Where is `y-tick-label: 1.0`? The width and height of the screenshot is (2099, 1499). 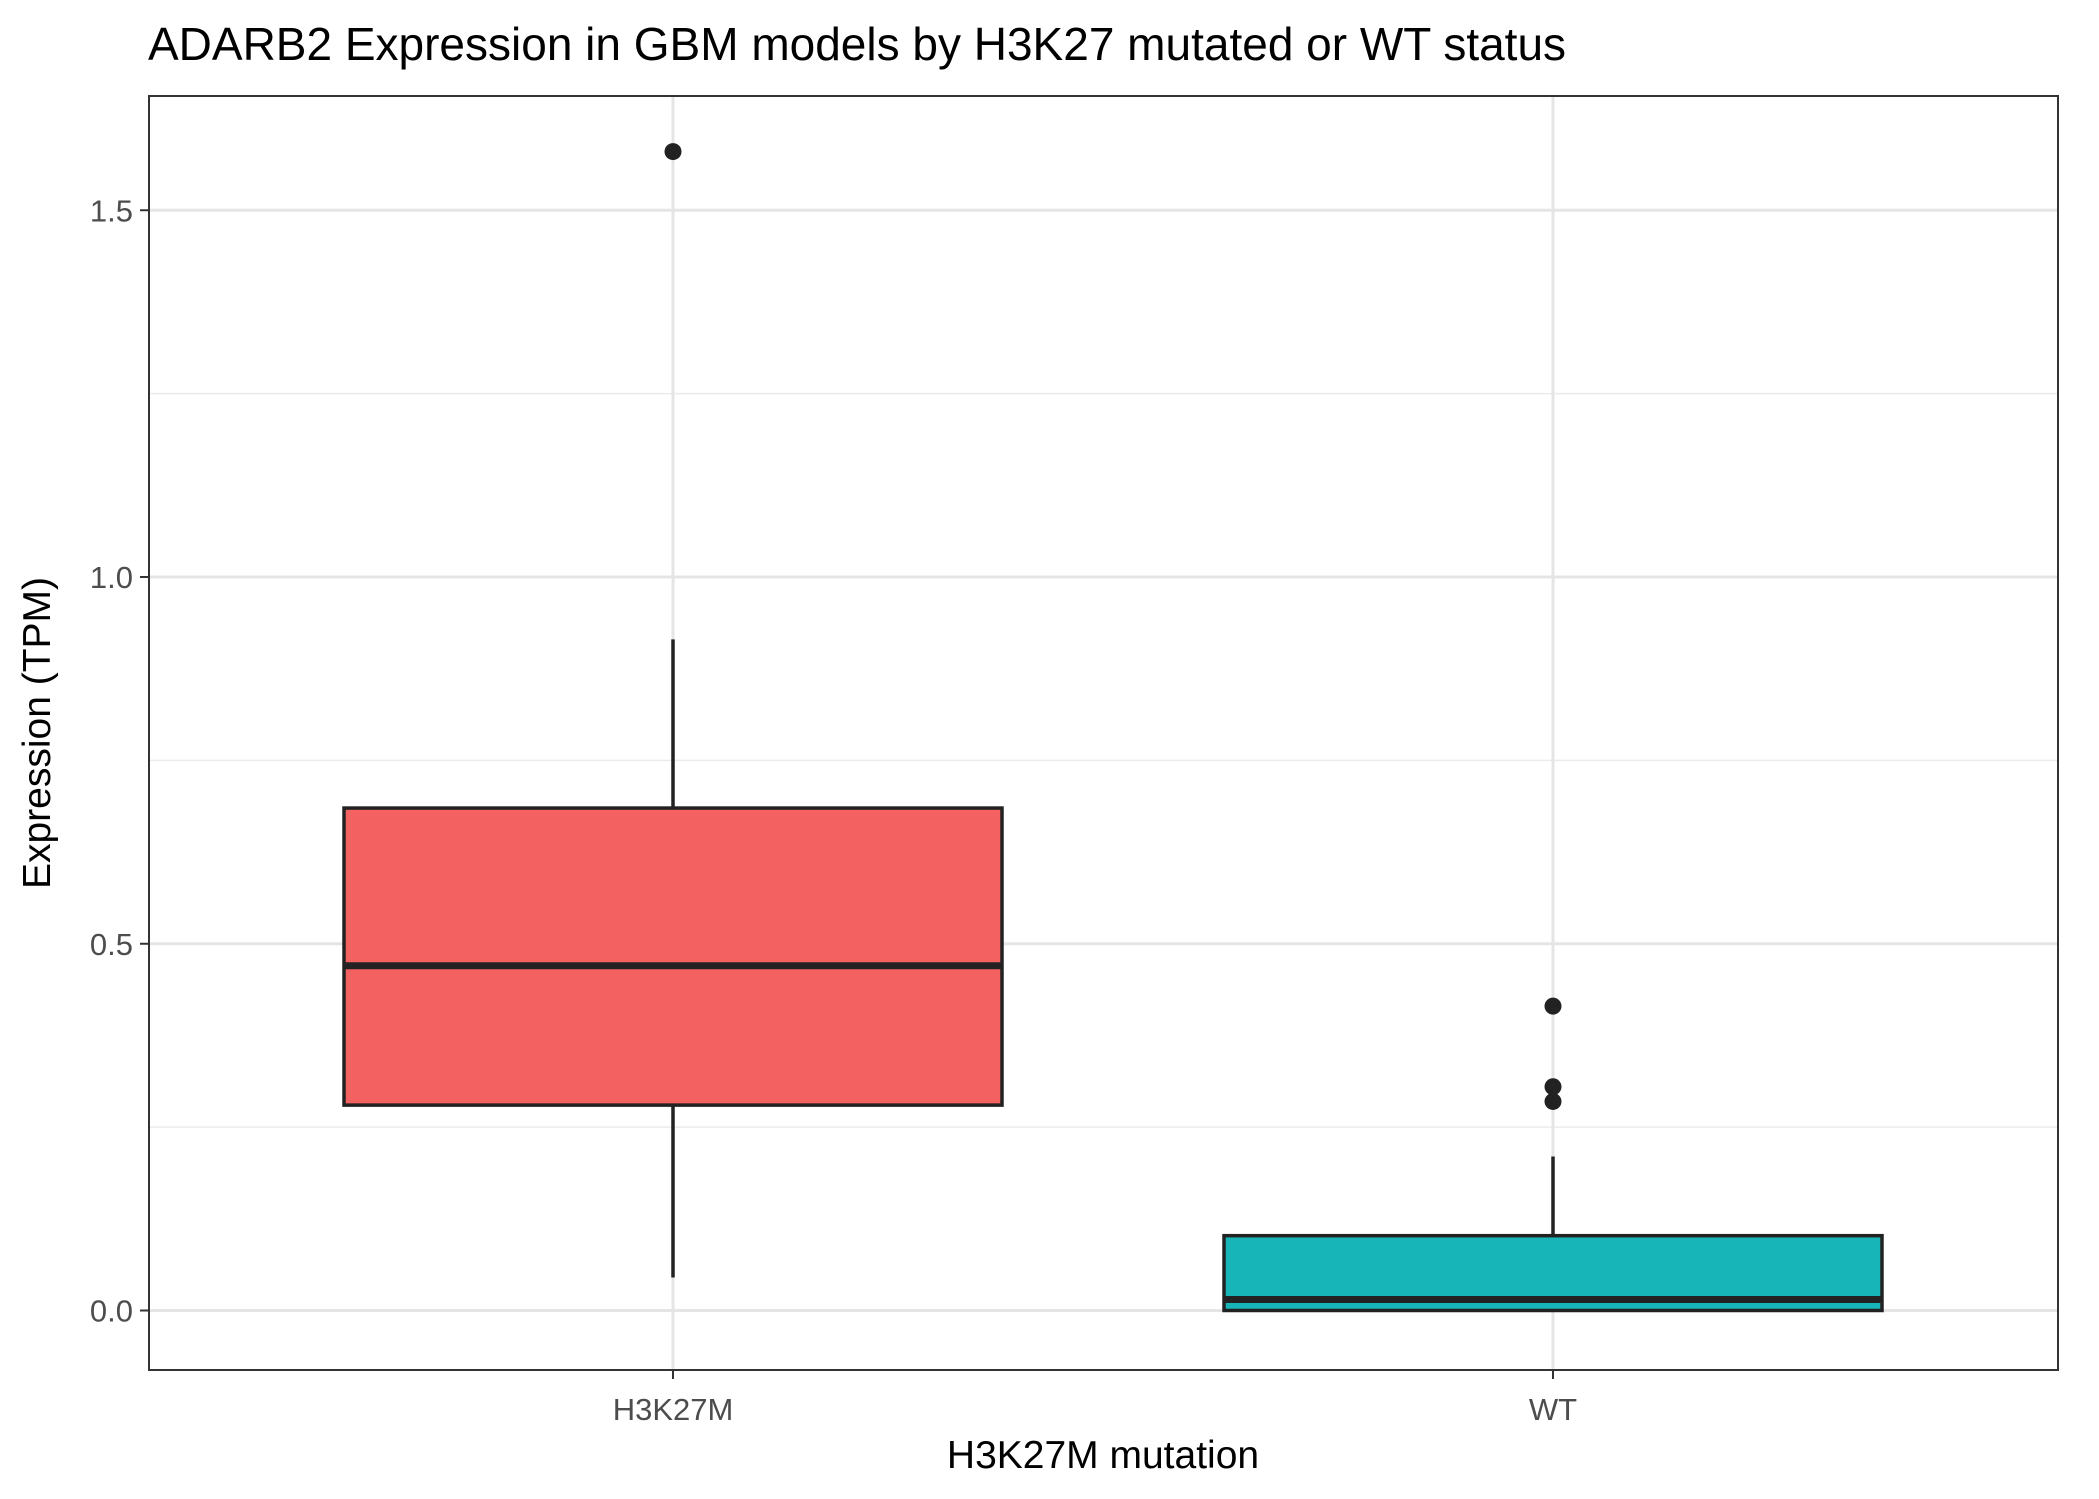 y-tick-label: 1.0 is located at coordinates (111, 577).